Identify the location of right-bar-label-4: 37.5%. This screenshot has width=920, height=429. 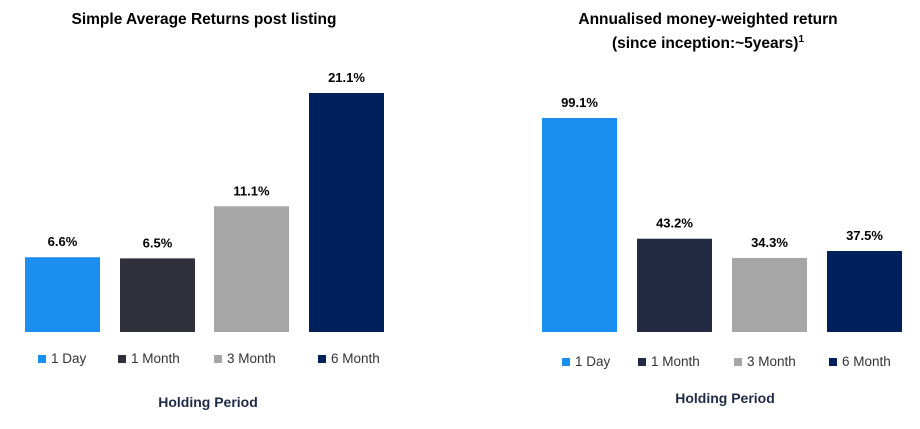
(864, 235).